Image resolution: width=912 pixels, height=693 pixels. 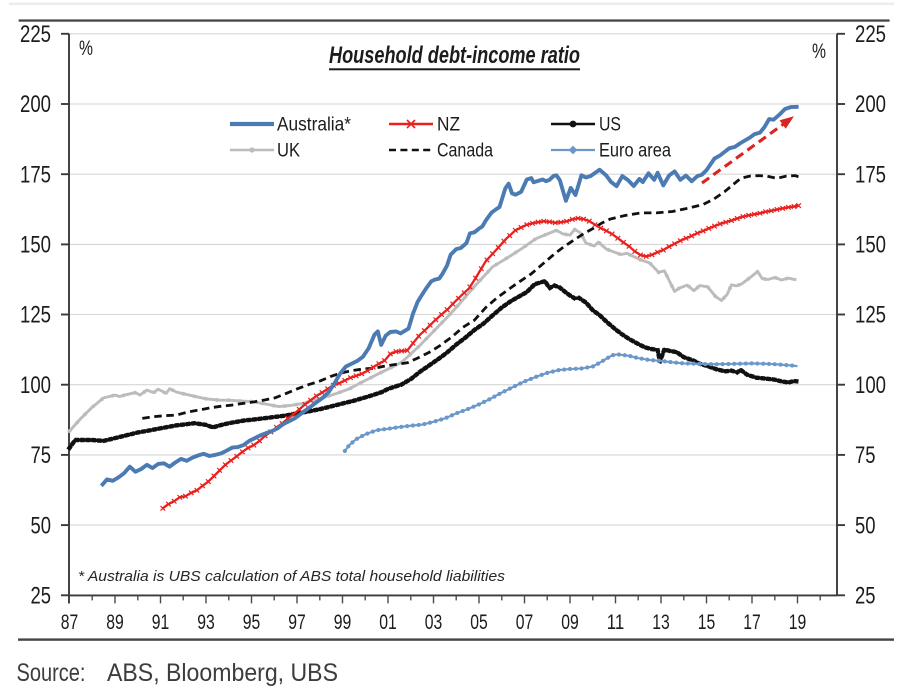 I want to click on svg-text: US, so click(x=610, y=125).